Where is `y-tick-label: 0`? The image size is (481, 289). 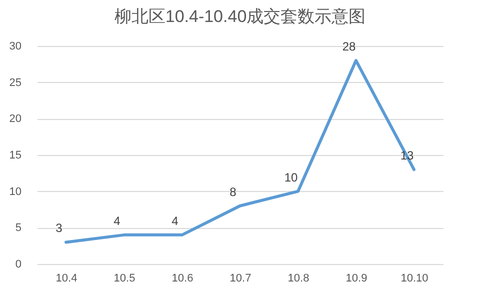 y-tick-label: 0 is located at coordinates (18, 264).